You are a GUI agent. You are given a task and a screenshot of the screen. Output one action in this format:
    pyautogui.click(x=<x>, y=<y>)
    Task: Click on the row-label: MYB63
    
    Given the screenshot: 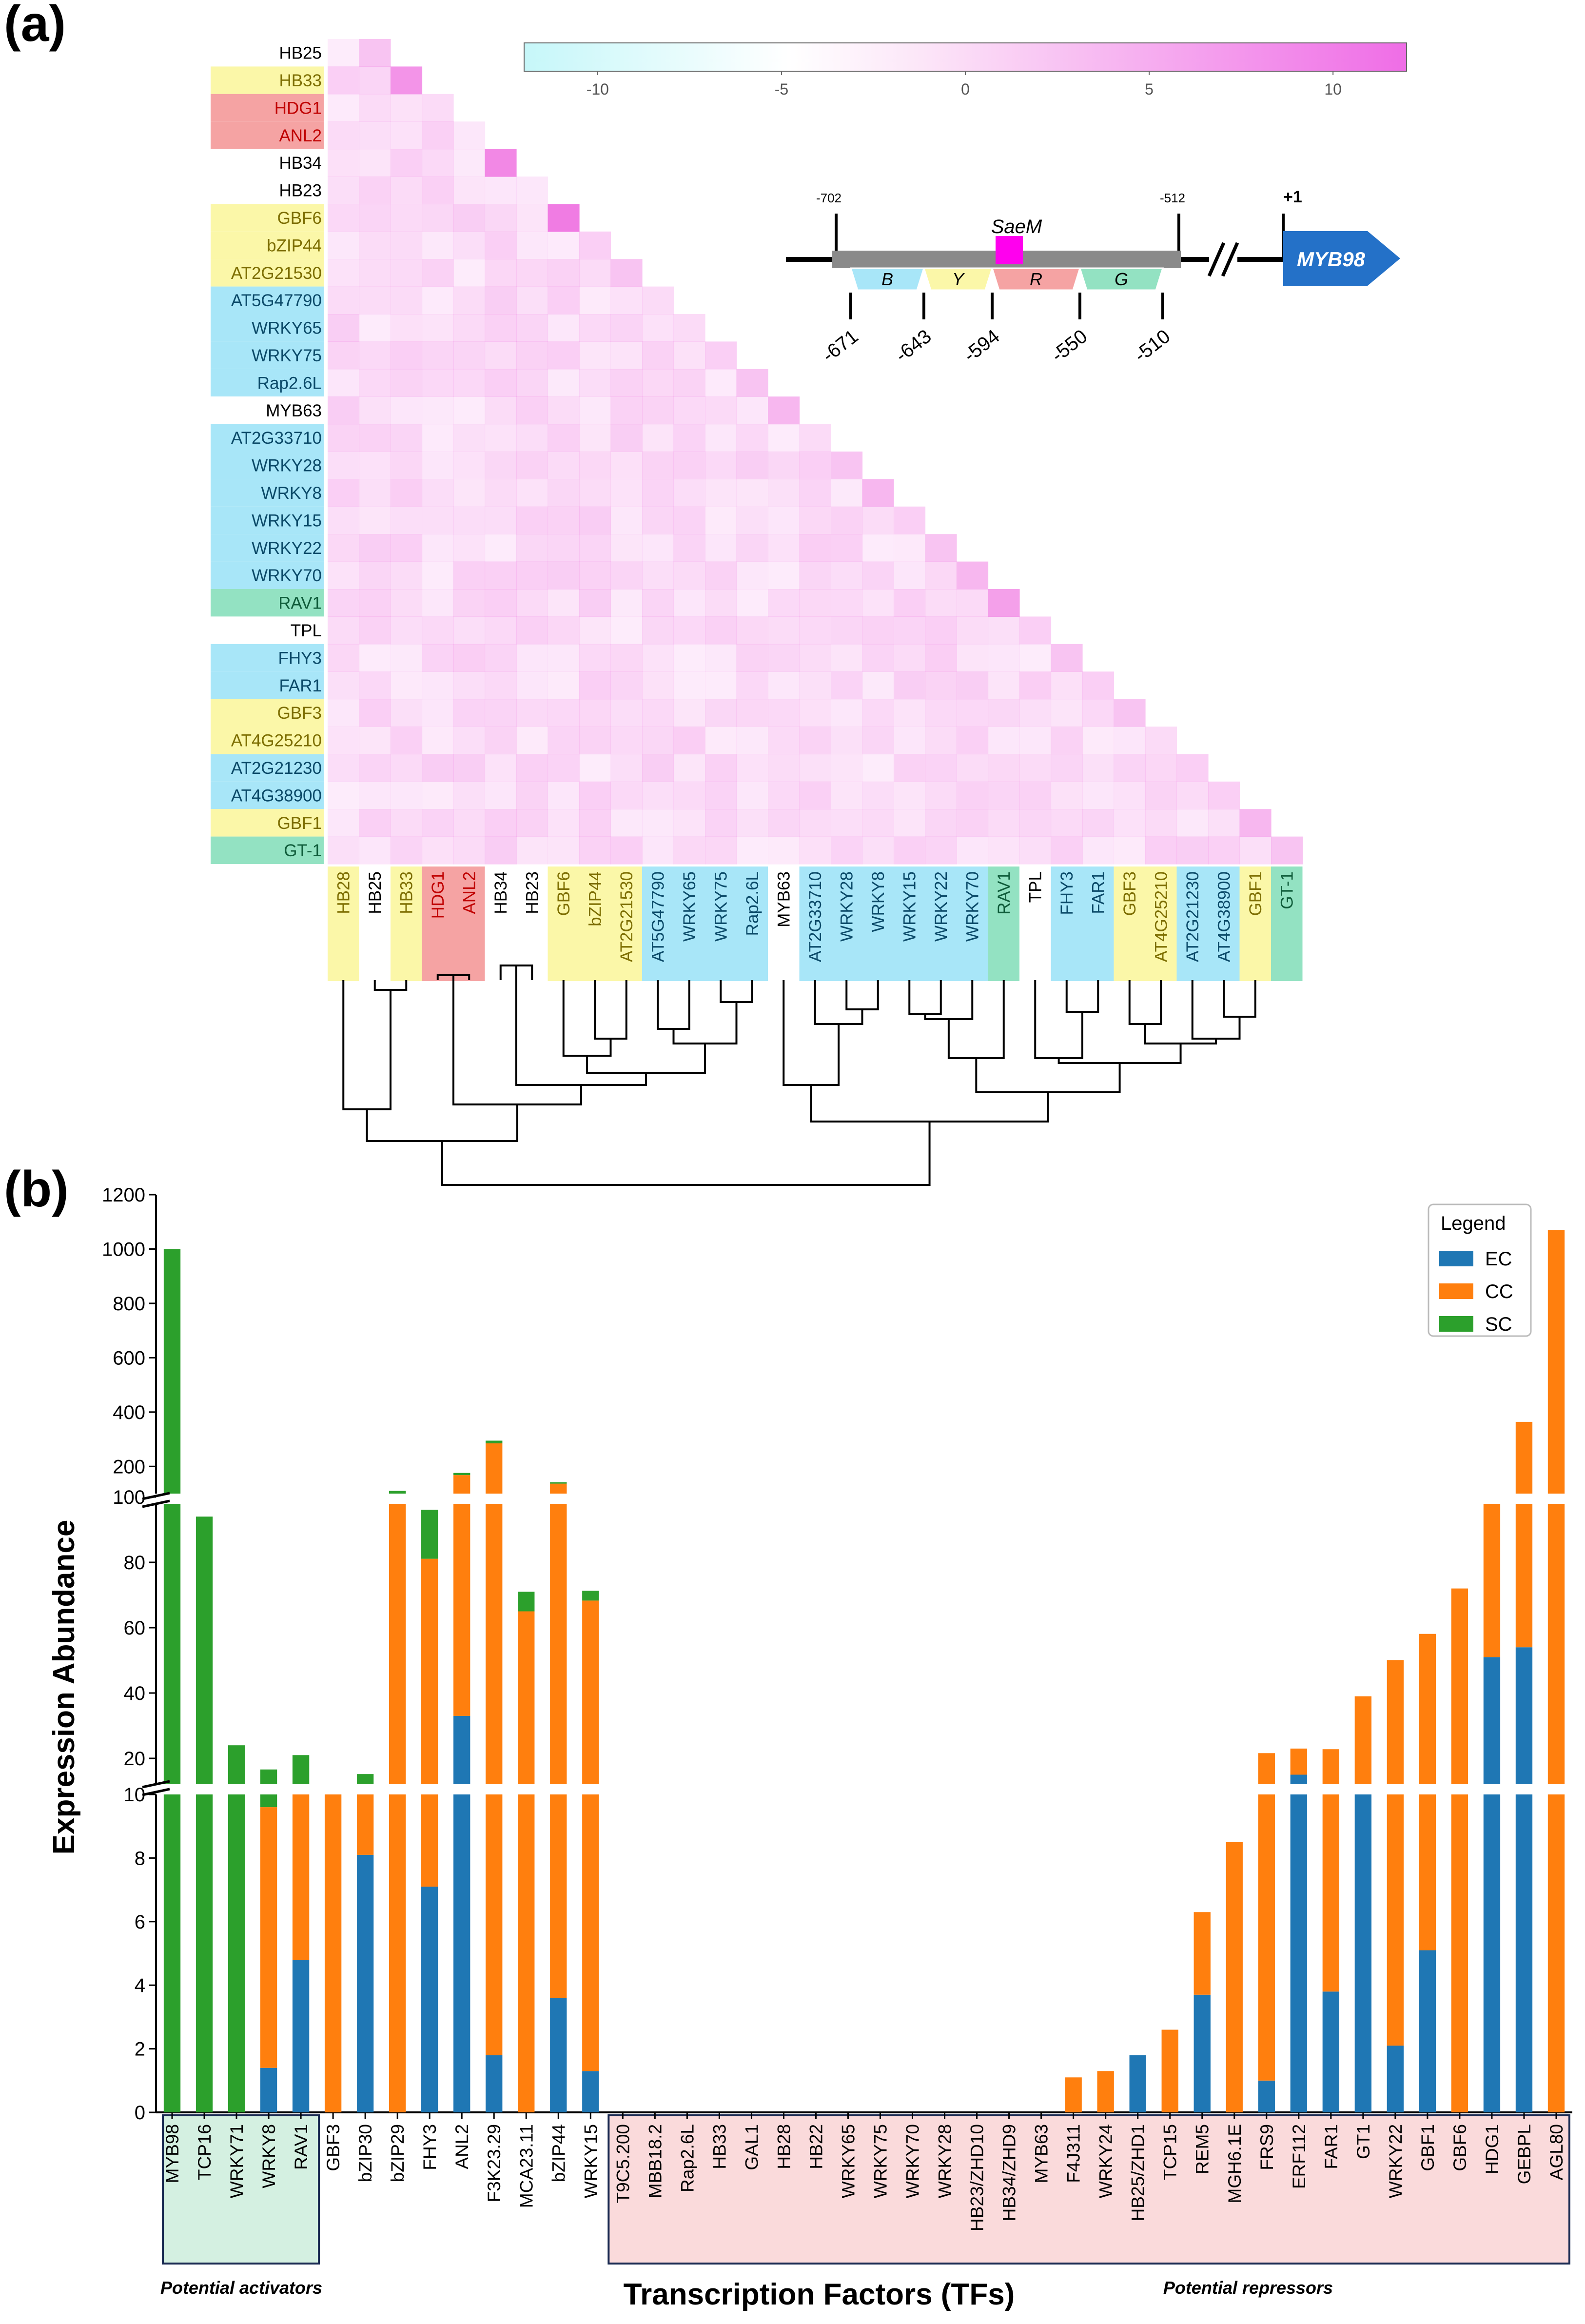 What is the action you would take?
    pyautogui.click(x=294, y=411)
    